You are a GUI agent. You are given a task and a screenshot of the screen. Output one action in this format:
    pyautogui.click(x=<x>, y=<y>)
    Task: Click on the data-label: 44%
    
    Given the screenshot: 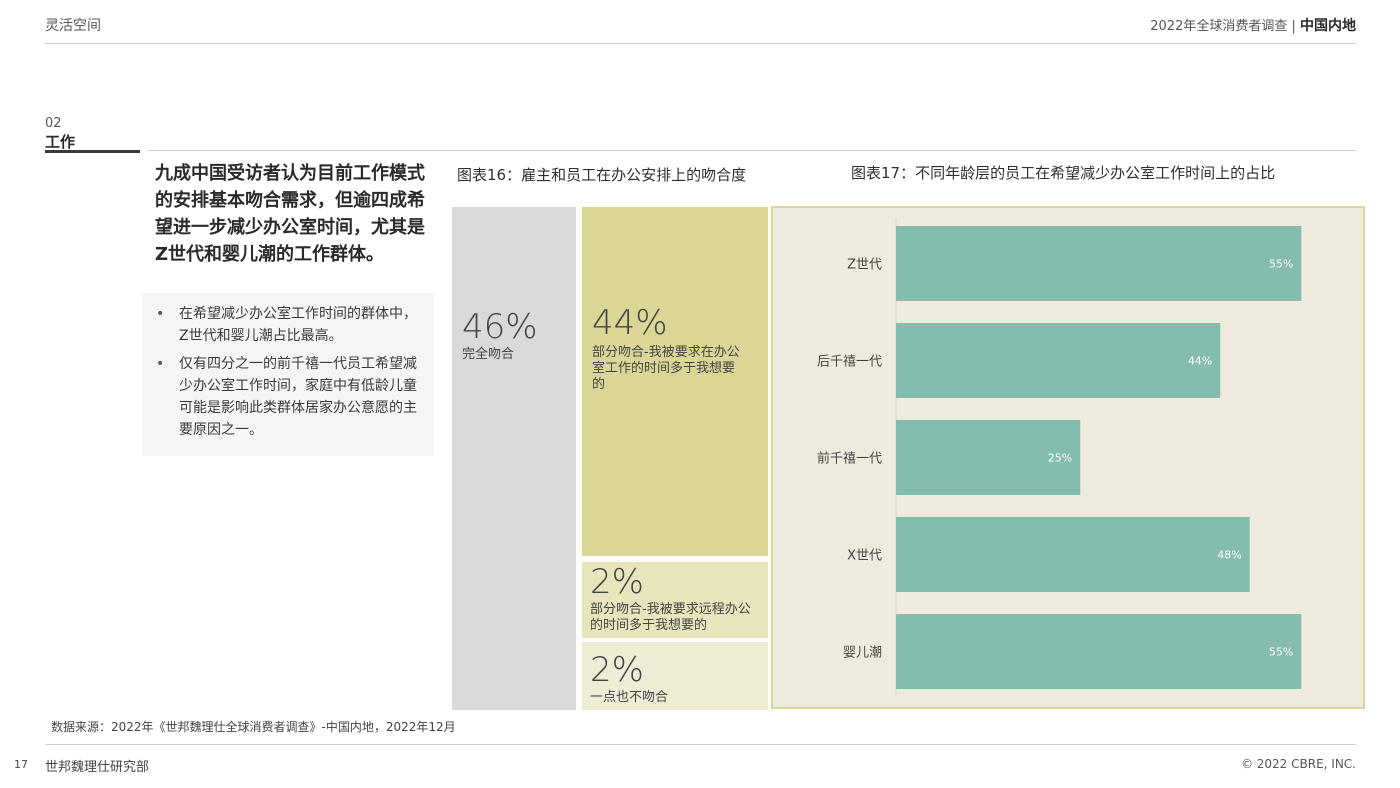 What is the action you would take?
    pyautogui.click(x=1200, y=361)
    